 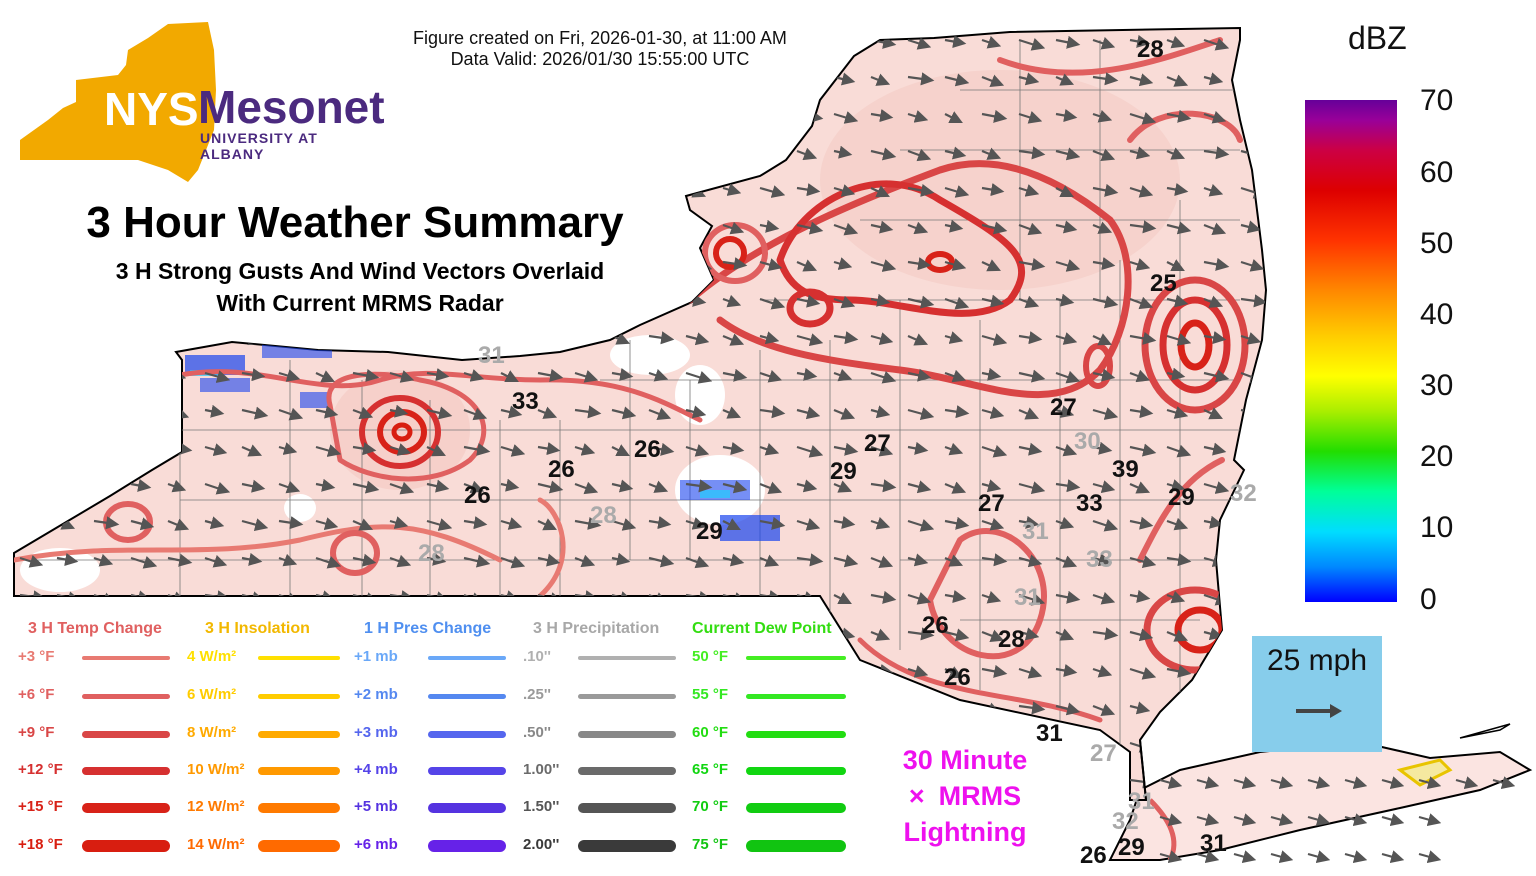 I want to click on legend-line-insolation, so click(x=299, y=771).